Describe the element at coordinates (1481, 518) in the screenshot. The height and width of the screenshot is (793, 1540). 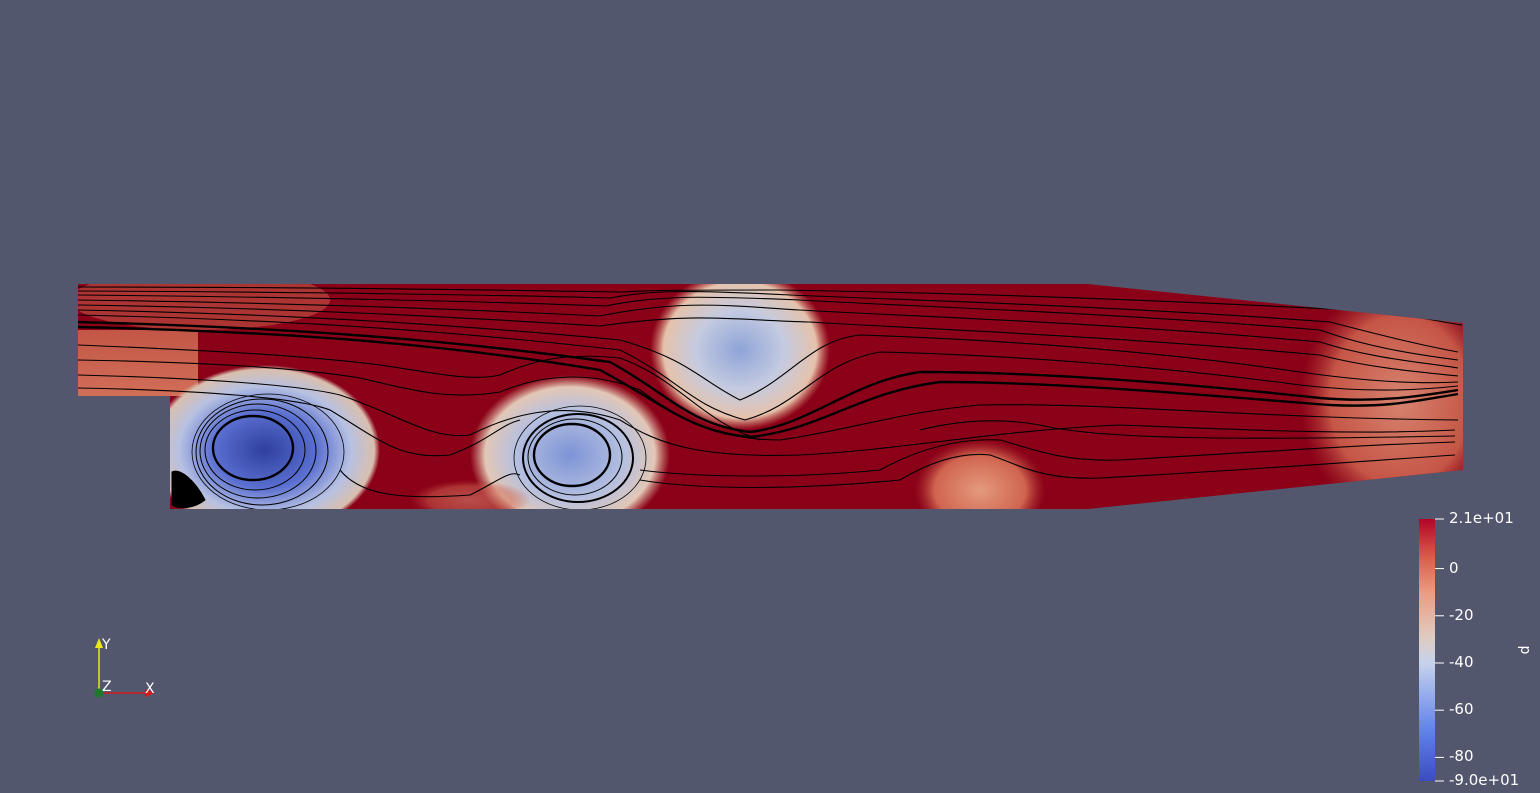
I see `colorbar-tick-label: 2.1e+01` at that location.